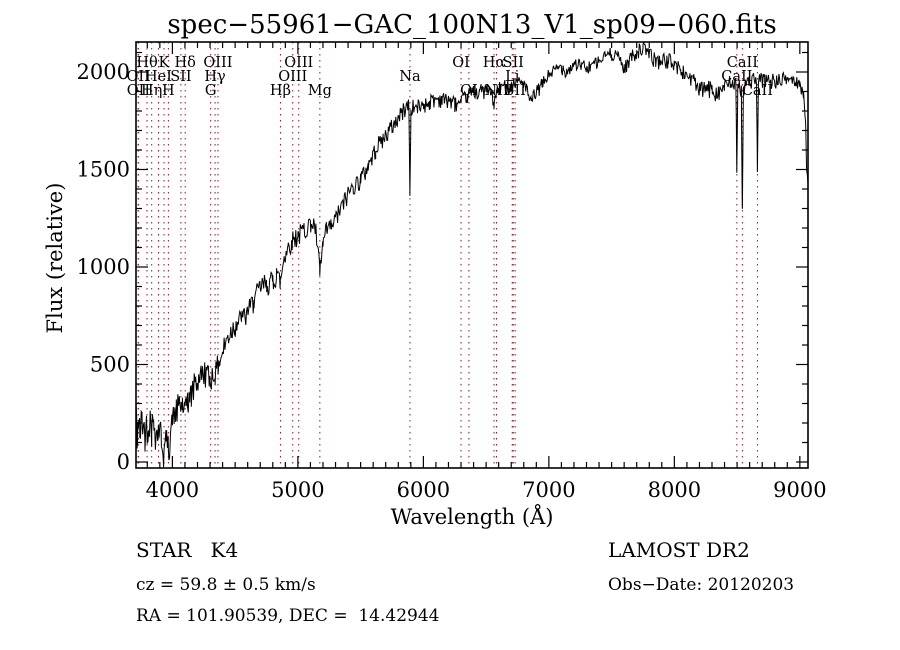 The width and height of the screenshot is (900, 650). Describe the element at coordinates (410, 77) in the screenshot. I see `spectral-line-label: Na` at that location.